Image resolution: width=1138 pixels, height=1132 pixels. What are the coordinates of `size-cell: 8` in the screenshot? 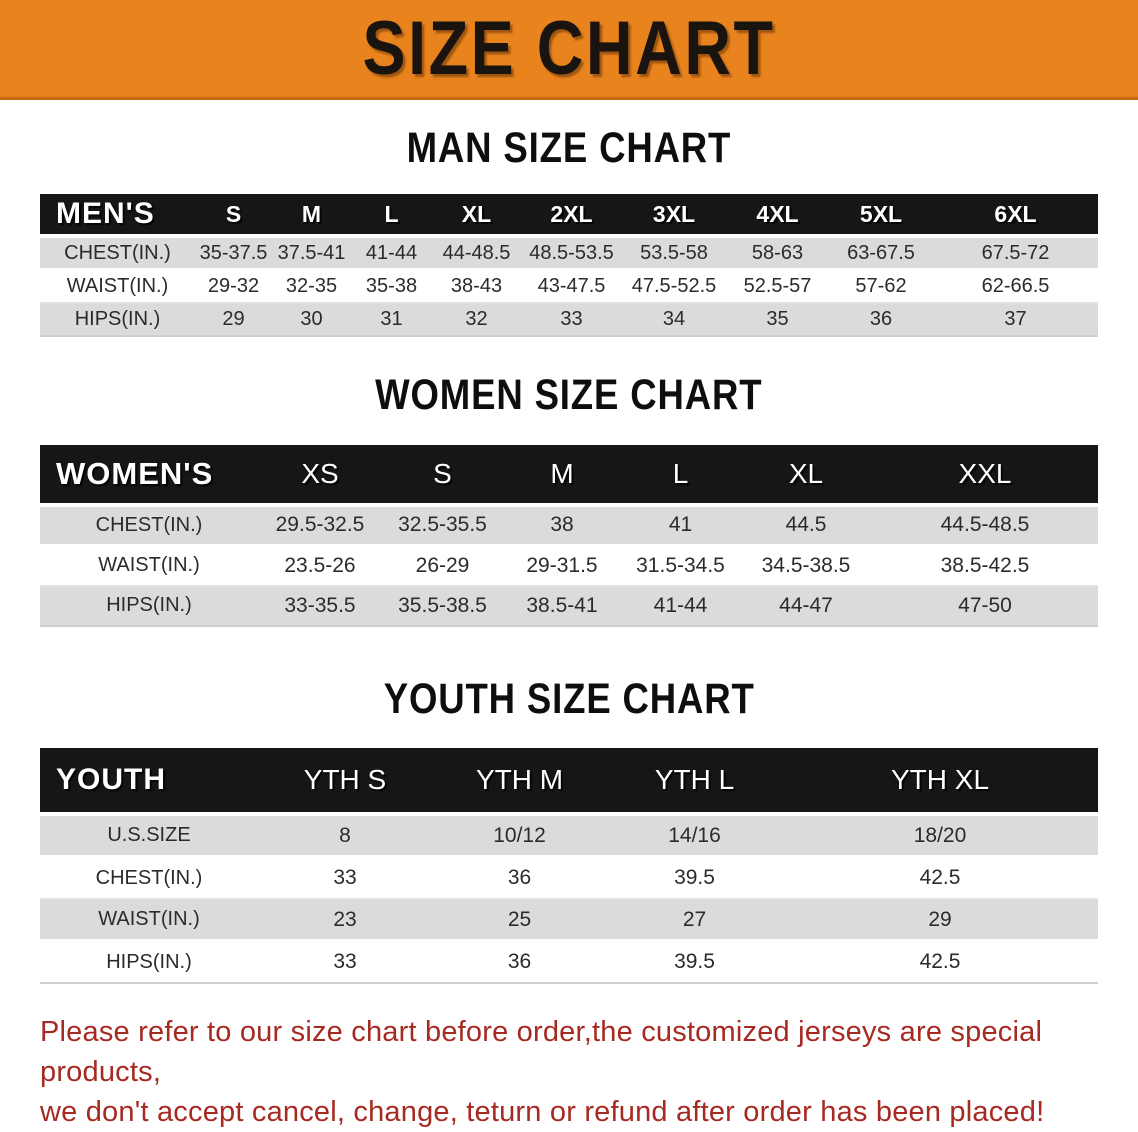 It's located at (345, 837).